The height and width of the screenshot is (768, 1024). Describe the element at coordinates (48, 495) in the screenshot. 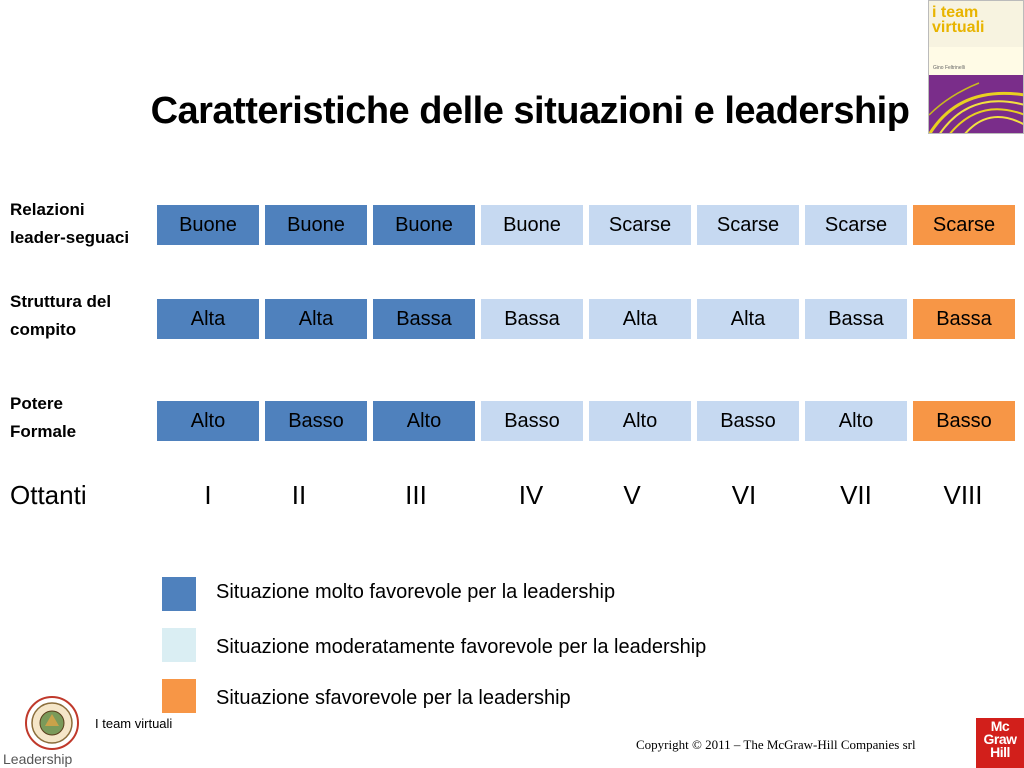

I see `octants-label: Ottanti` at that location.